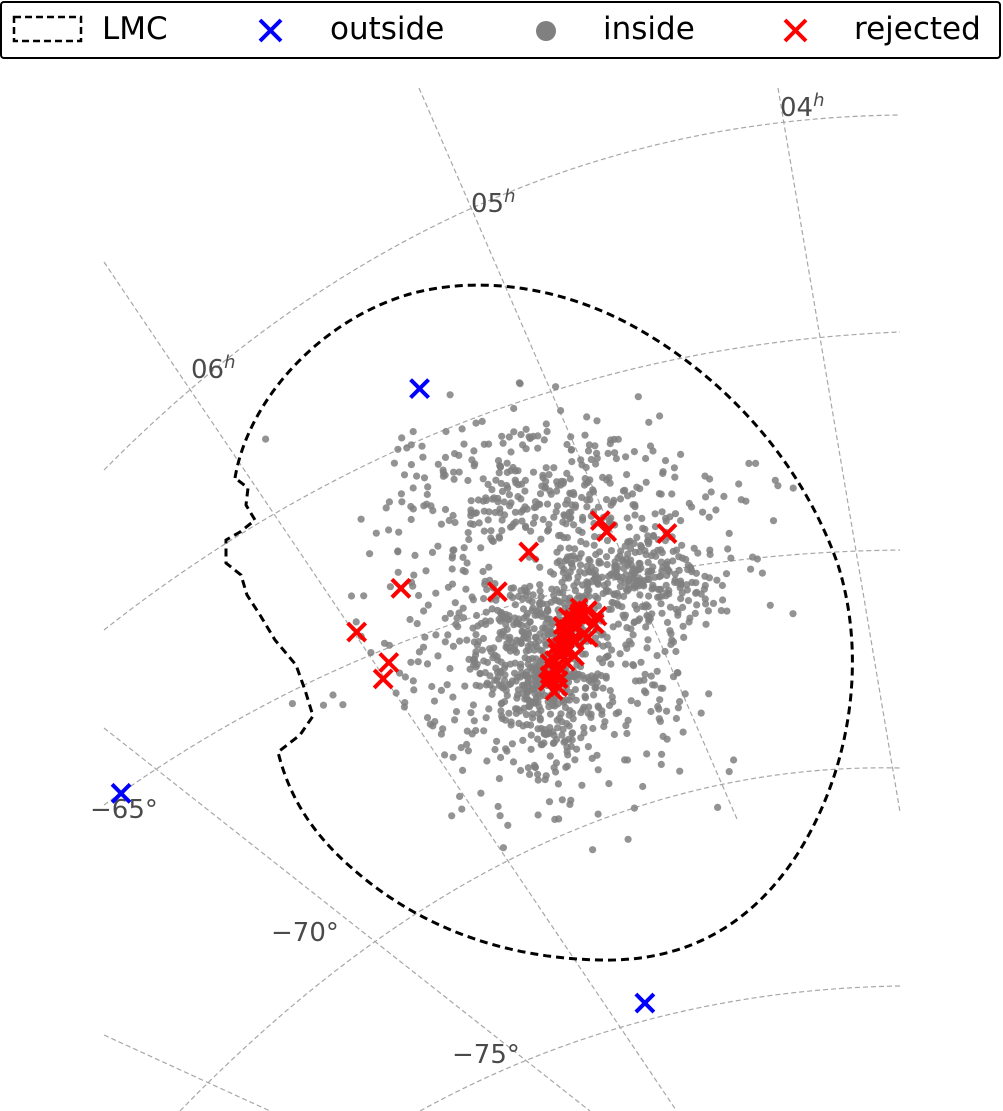 The image size is (1003, 1111). What do you see at coordinates (124, 810) in the screenshot?
I see `dec-label-65: −65°` at bounding box center [124, 810].